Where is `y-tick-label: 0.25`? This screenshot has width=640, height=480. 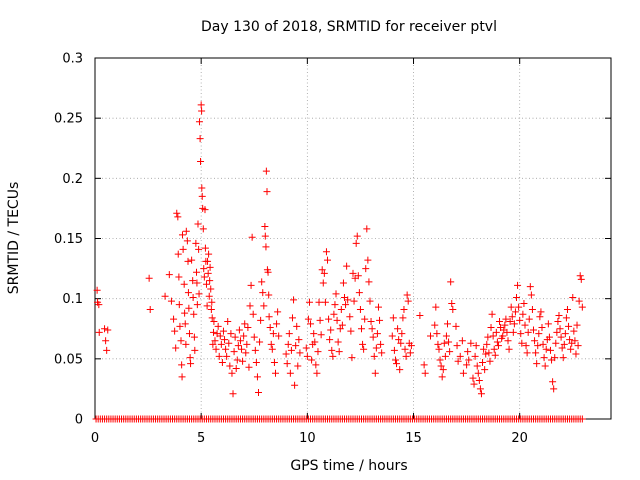
y-tick-label: 0.25 is located at coordinates (68, 119).